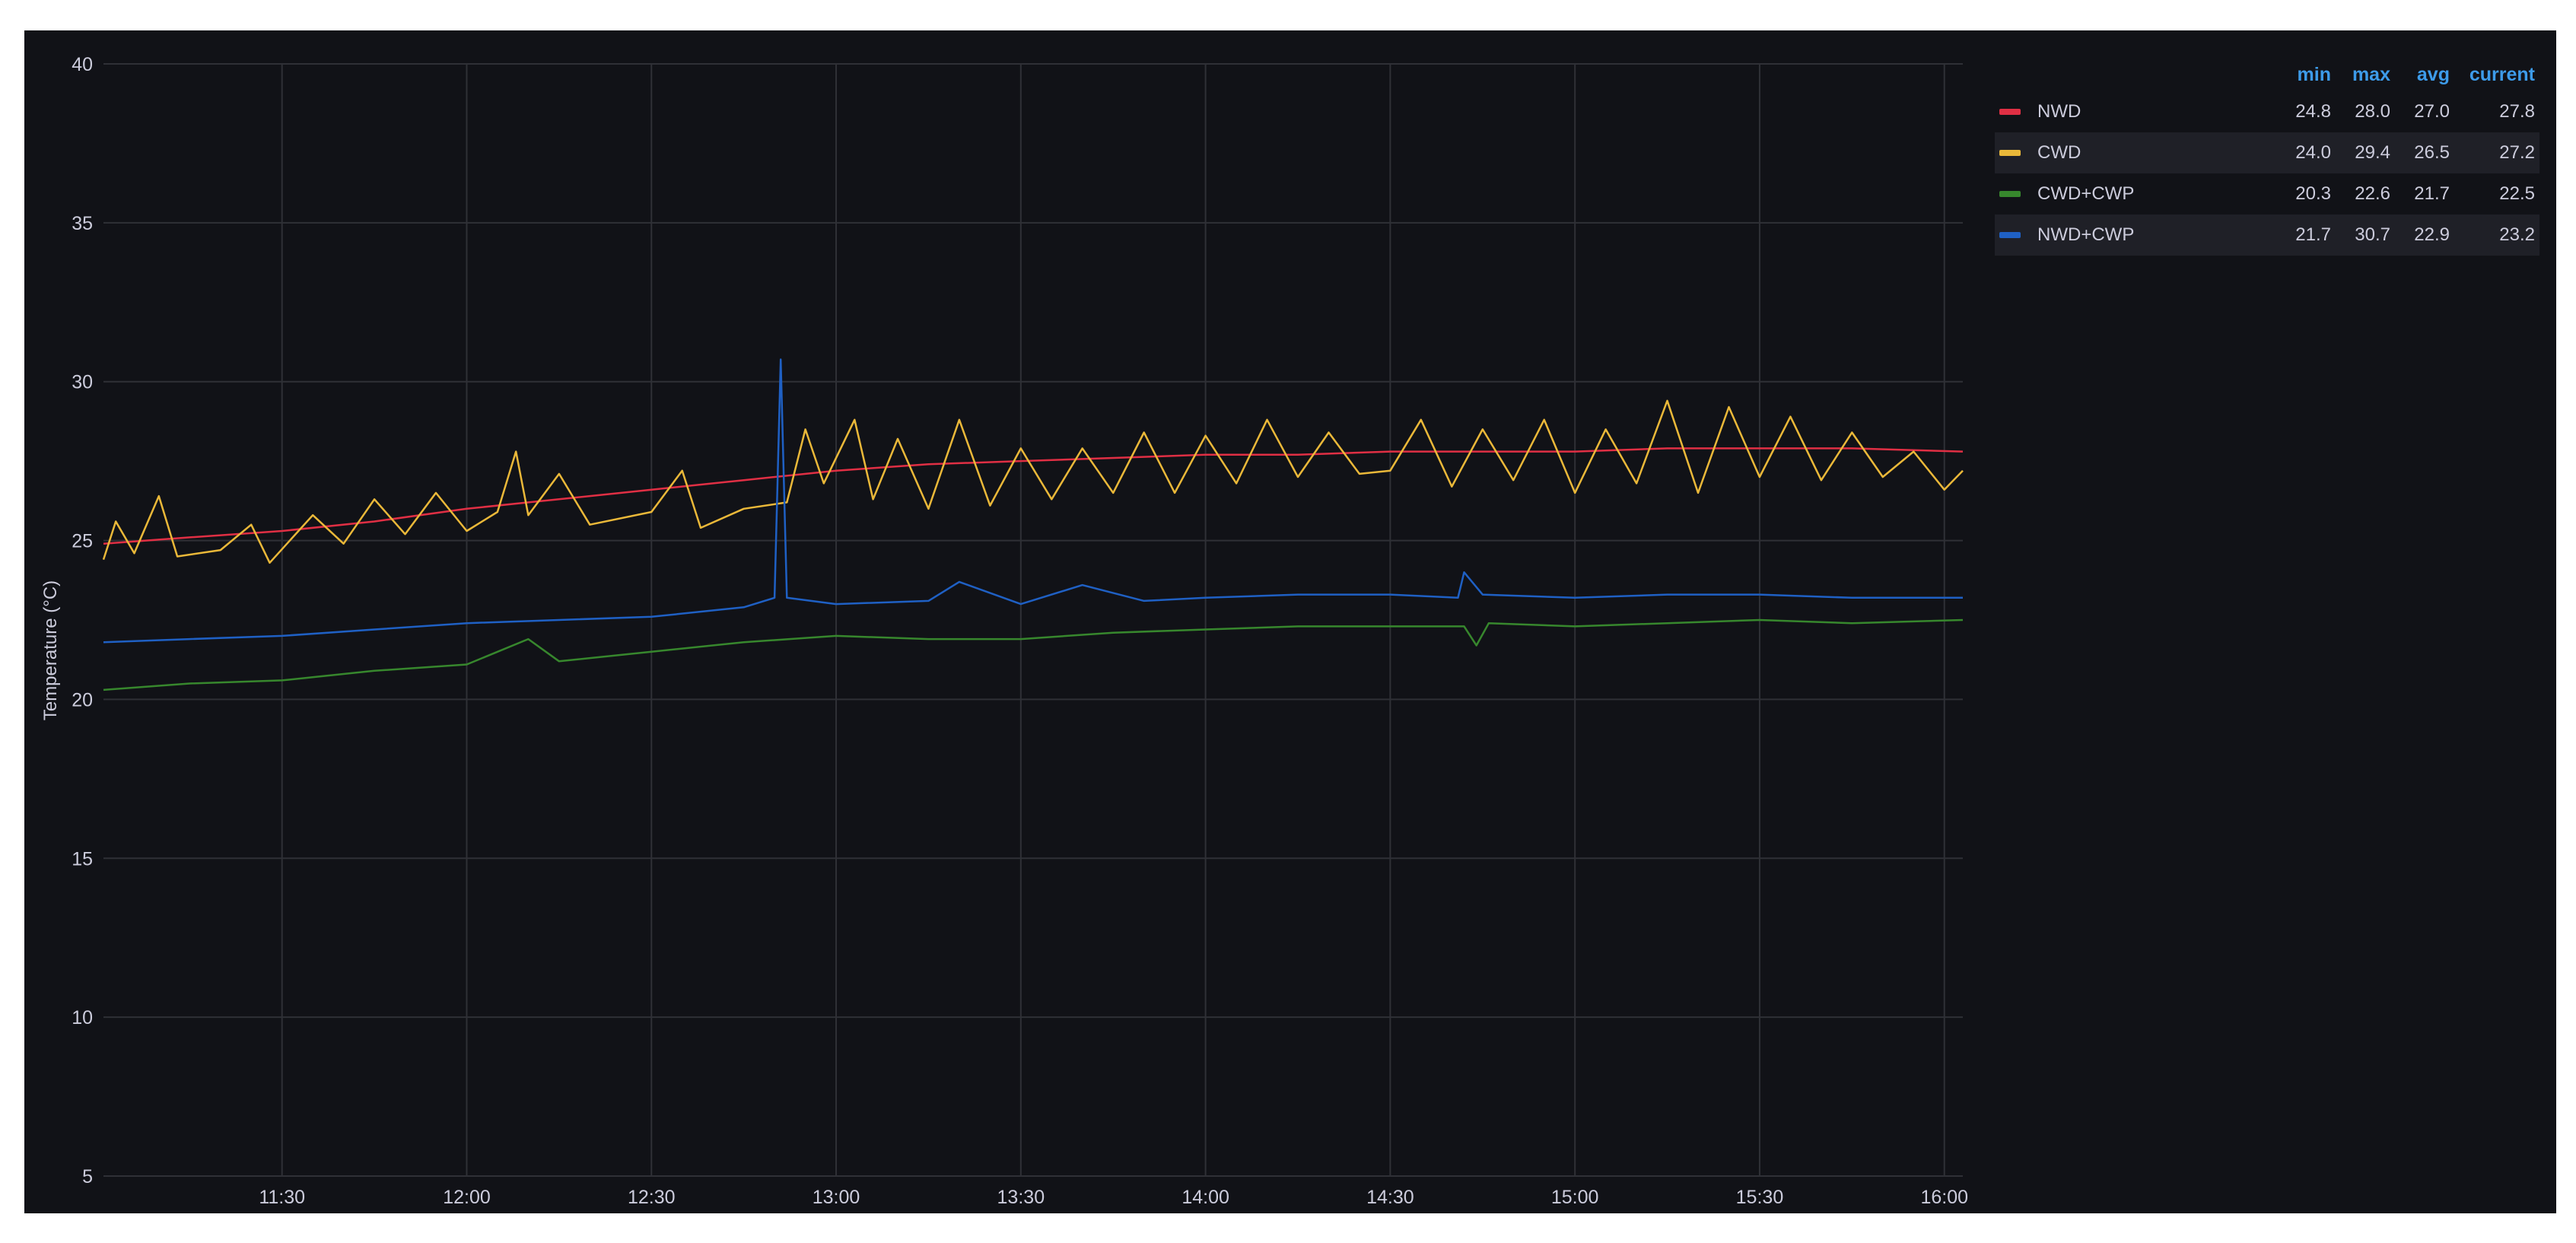  Describe the element at coordinates (2086, 235) in the screenshot. I see `legend-label-nwd-cwp: NWD+CWP` at that location.